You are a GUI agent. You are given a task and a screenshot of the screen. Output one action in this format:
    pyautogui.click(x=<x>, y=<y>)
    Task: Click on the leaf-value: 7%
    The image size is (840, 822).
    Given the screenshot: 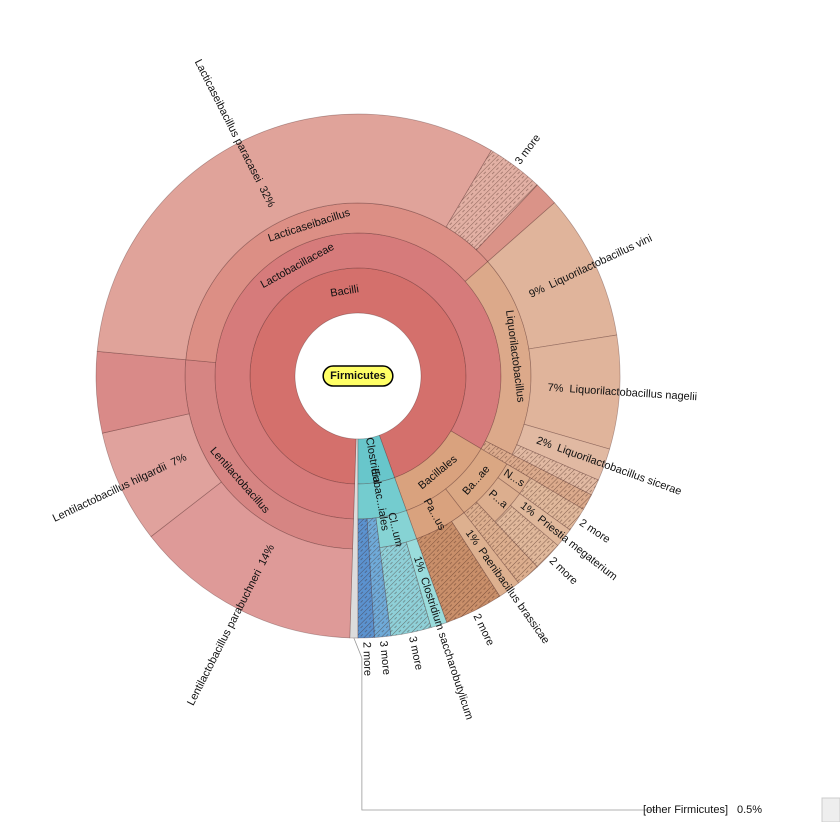 What is the action you would take?
    pyautogui.click(x=555, y=388)
    